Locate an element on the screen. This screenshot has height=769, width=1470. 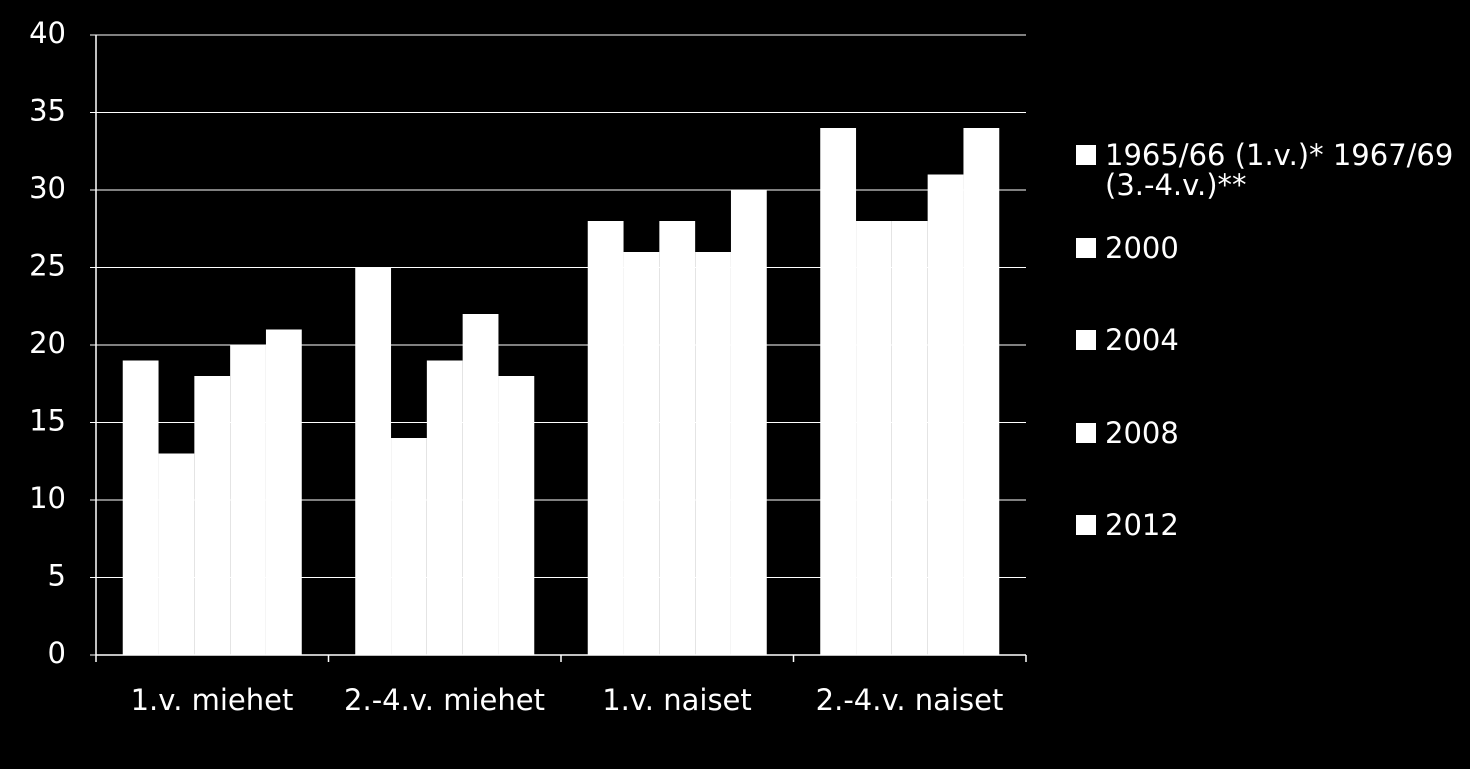
y-tick-label: 5 is located at coordinates (57, 576).